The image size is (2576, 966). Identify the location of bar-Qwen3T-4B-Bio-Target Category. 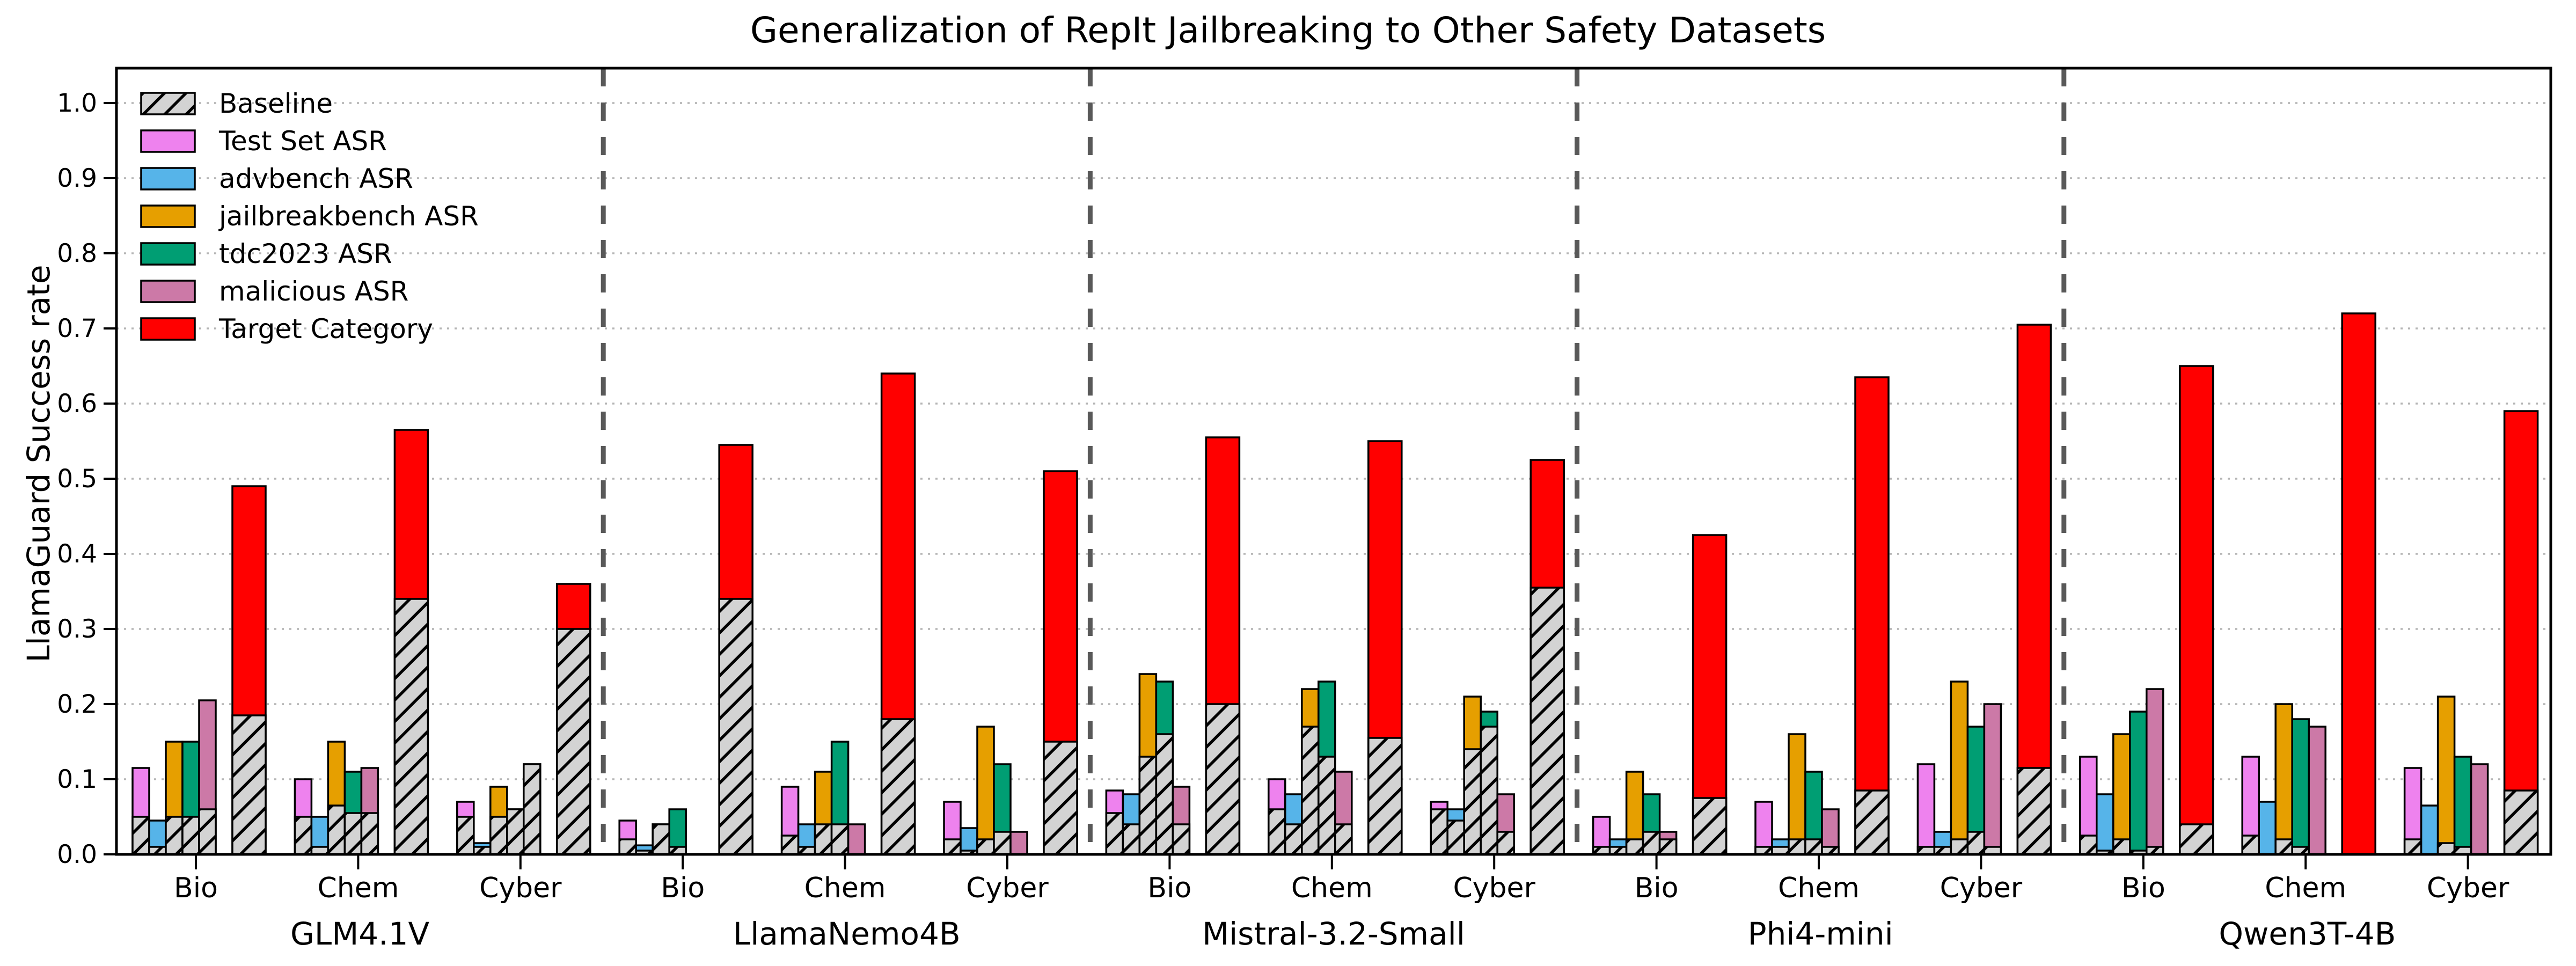
(2196, 610).